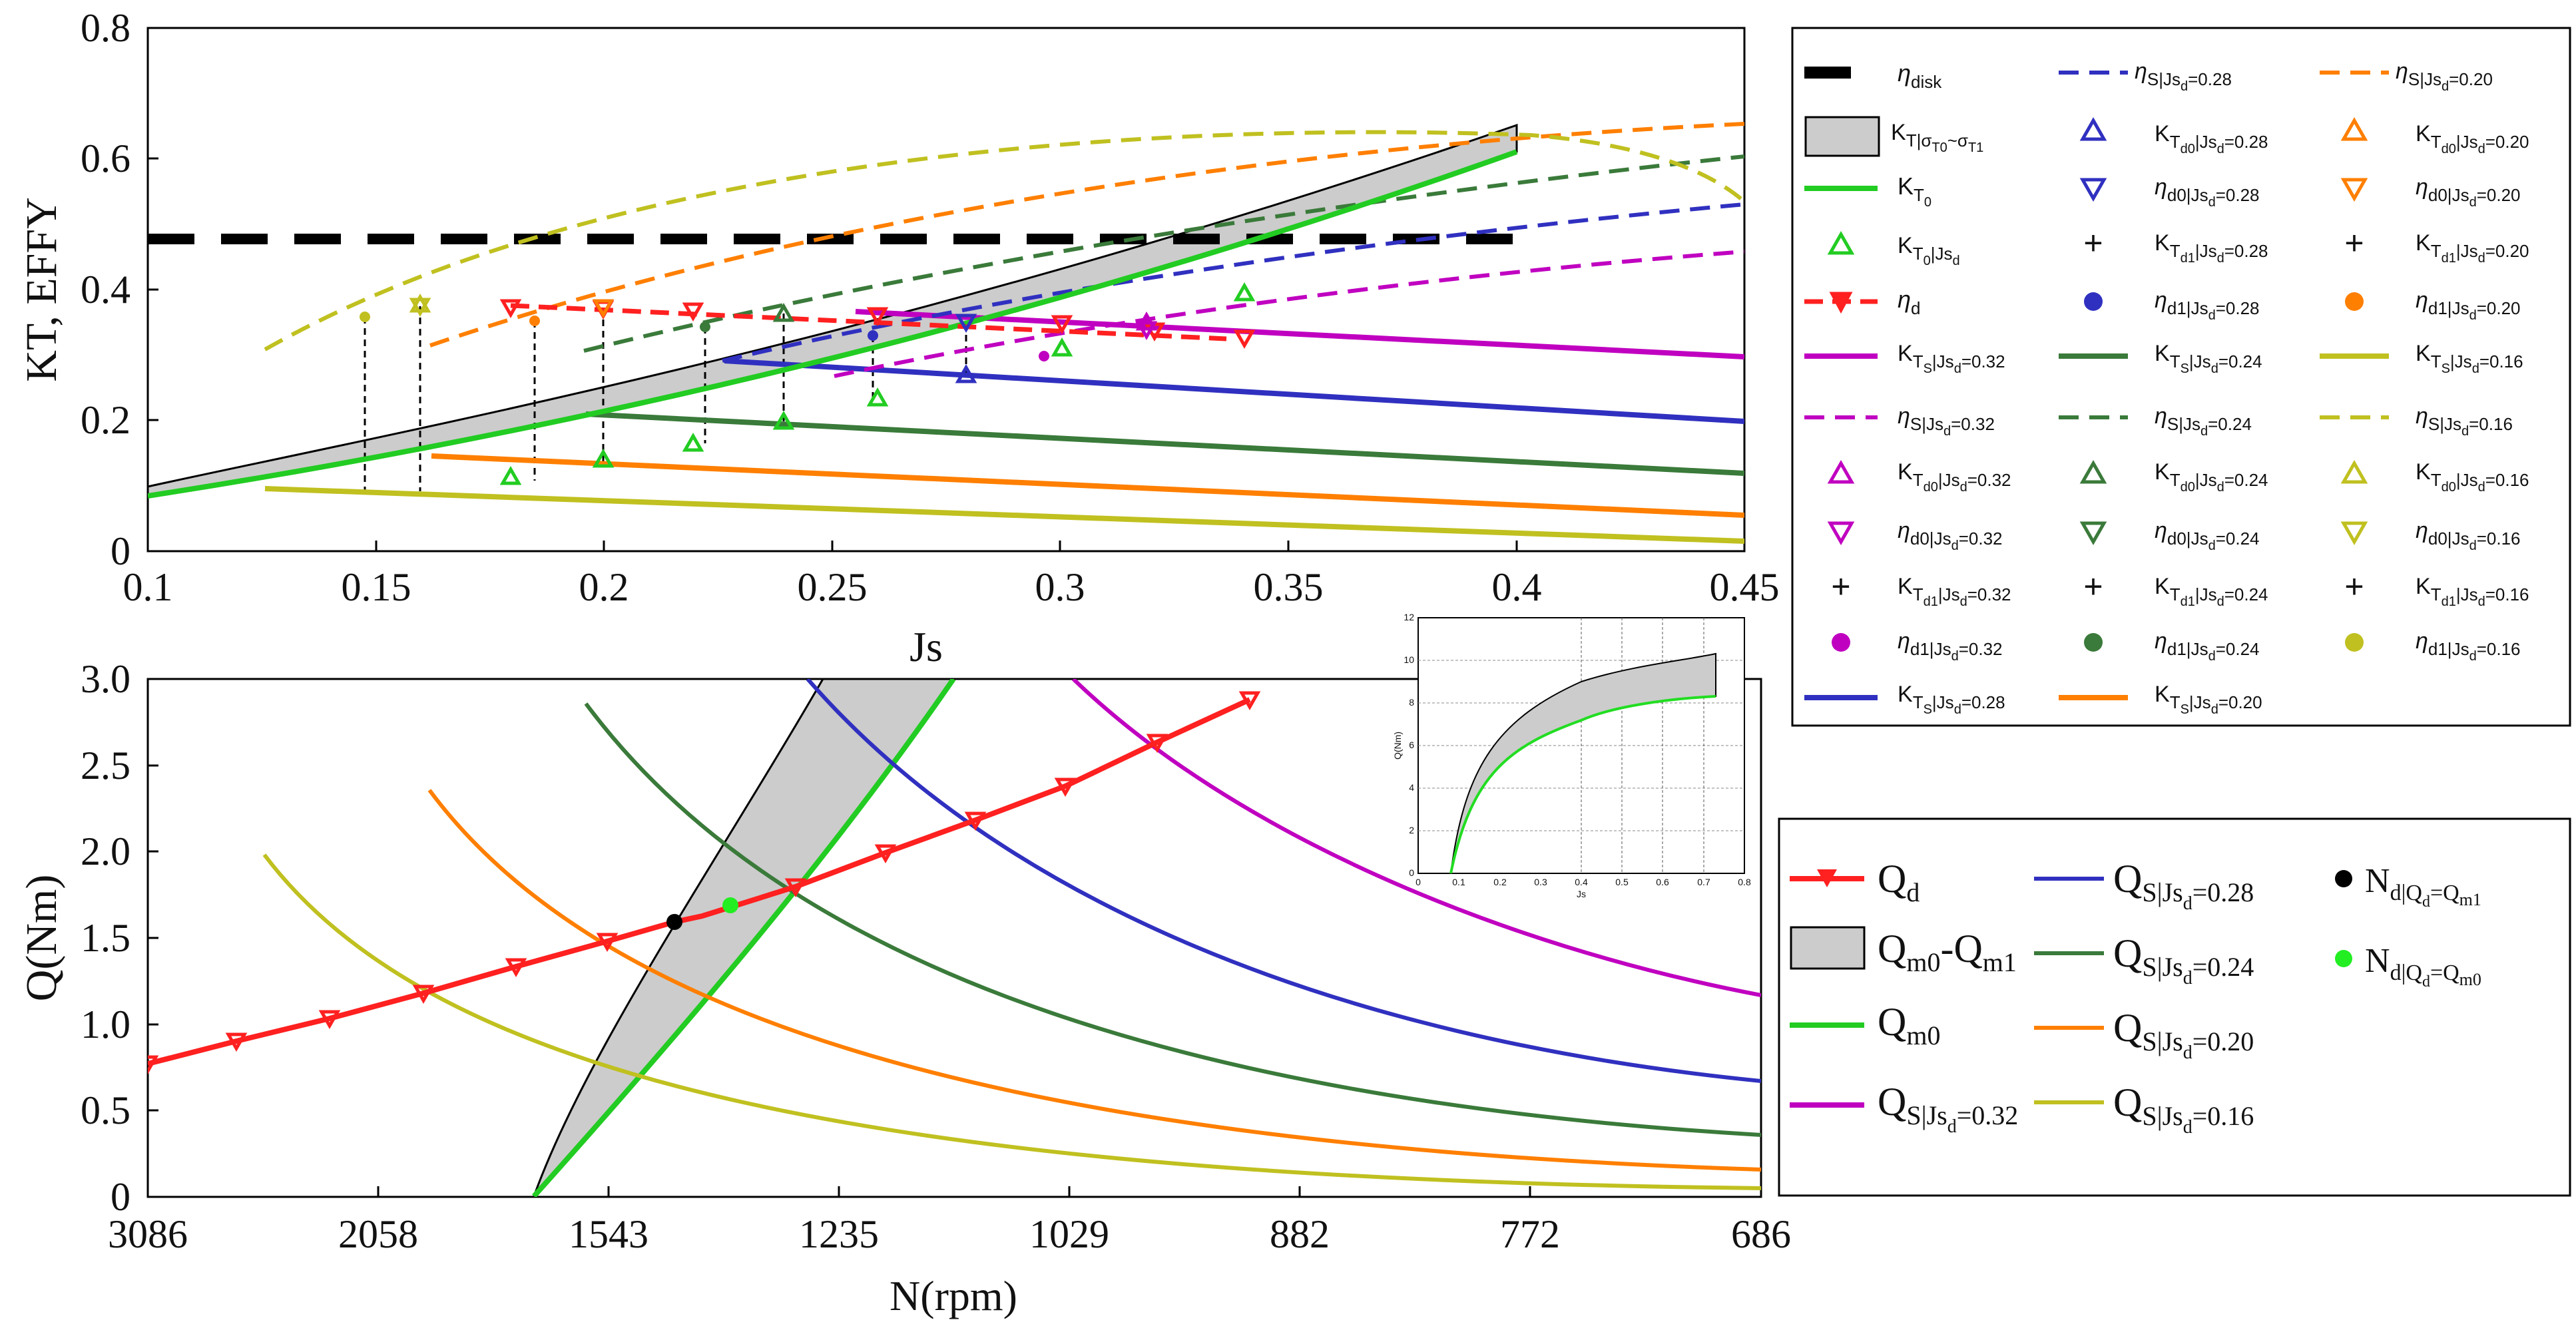 The height and width of the screenshot is (1332, 2576). I want to click on legend-label-n-d-qm0: Nd|Qd=Qm0, so click(2423, 967).